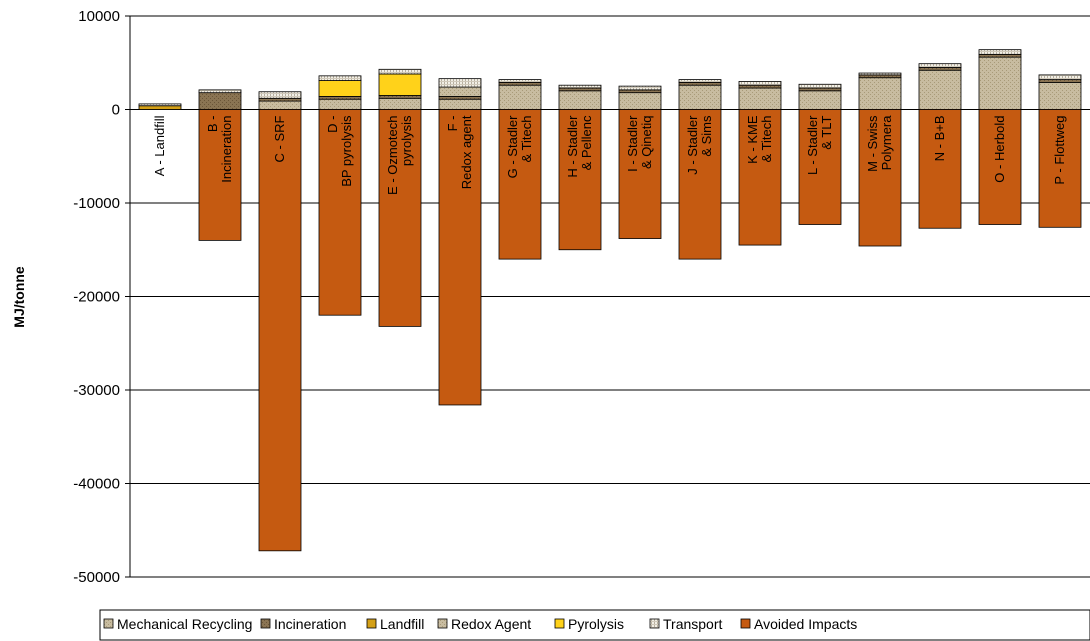  Describe the element at coordinates (392, 155) in the screenshot. I see `category-label: E - Ozmotech` at that location.